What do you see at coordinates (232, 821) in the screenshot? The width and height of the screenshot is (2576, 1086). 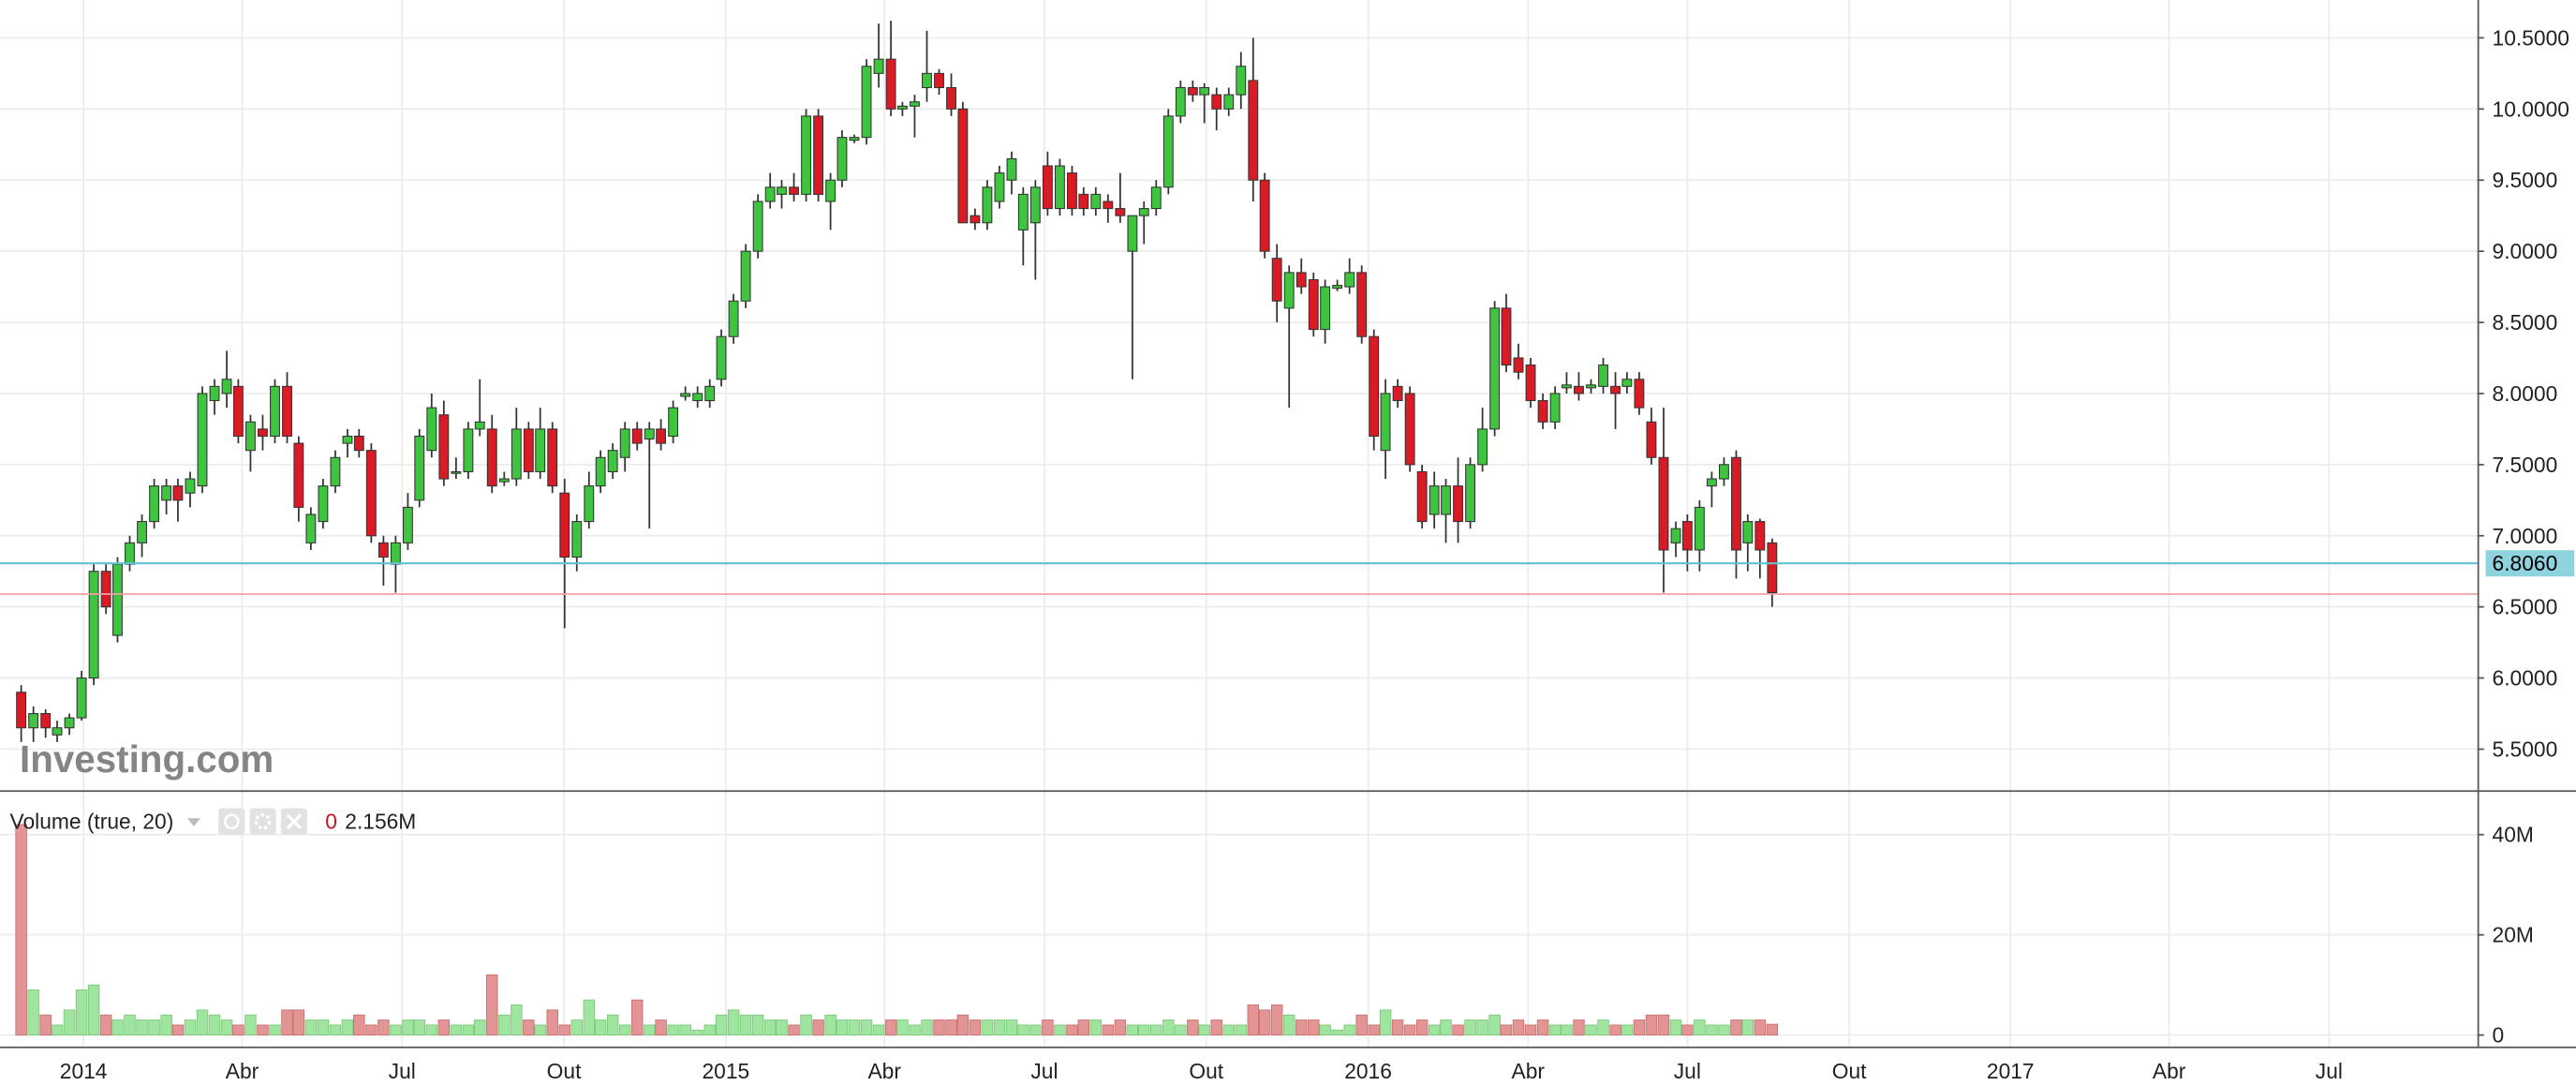 I see `visibility-button` at bounding box center [232, 821].